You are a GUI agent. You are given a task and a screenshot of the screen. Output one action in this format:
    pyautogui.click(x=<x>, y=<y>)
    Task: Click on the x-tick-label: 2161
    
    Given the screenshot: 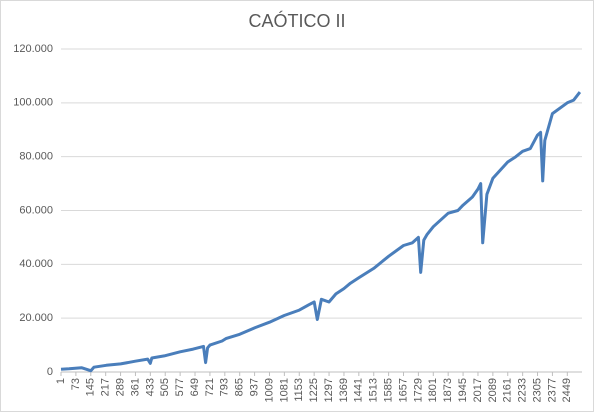 What is the action you would take?
    pyautogui.click(x=508, y=390)
    